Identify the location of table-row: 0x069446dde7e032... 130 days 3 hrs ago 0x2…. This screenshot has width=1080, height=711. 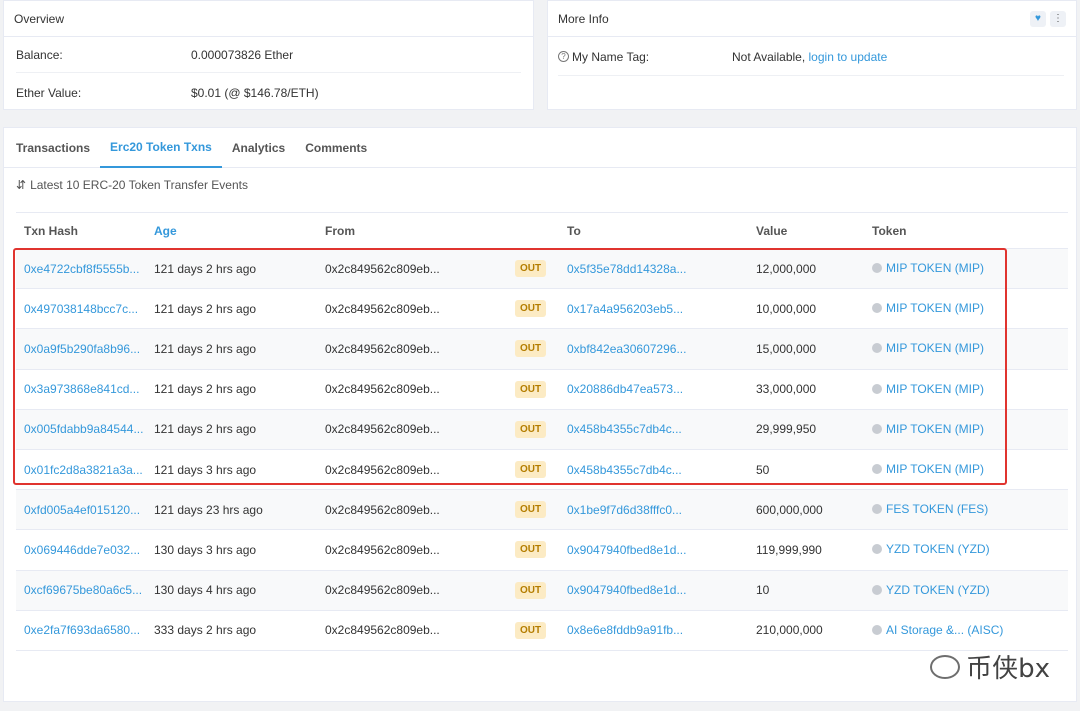
(542, 550).